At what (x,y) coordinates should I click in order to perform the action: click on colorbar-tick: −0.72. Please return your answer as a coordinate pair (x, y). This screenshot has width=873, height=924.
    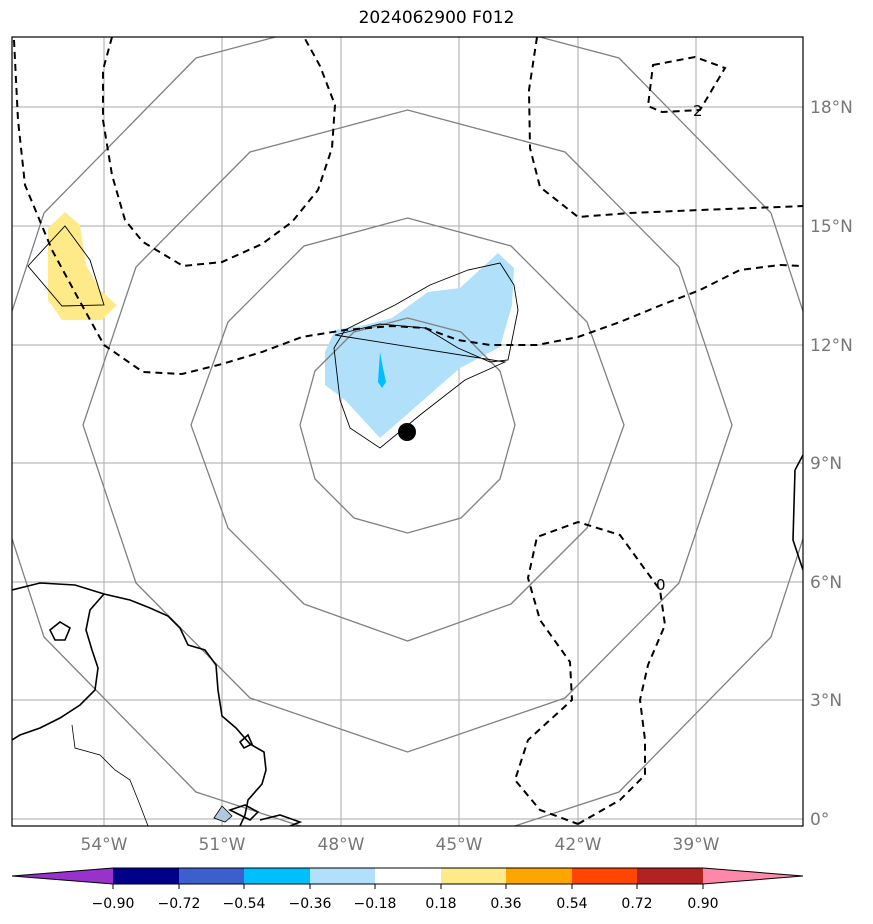
    Looking at the image, I should click on (179, 904).